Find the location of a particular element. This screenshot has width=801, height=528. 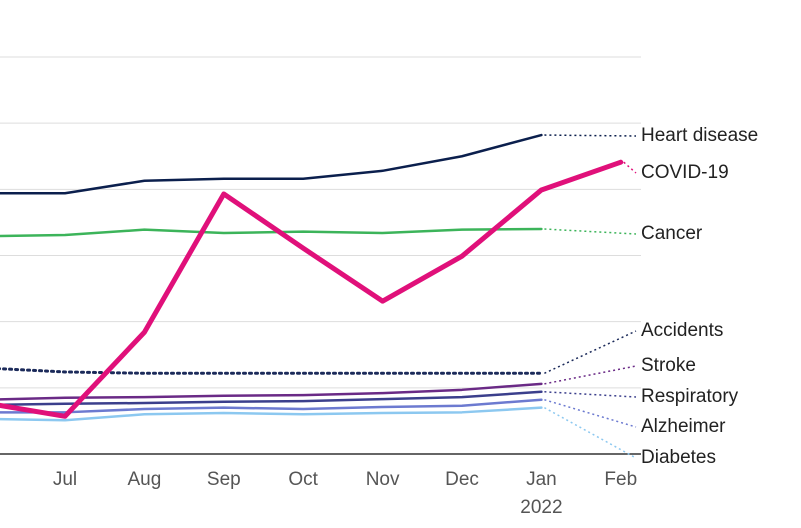

x-tick-label: Dec is located at coordinates (462, 479).